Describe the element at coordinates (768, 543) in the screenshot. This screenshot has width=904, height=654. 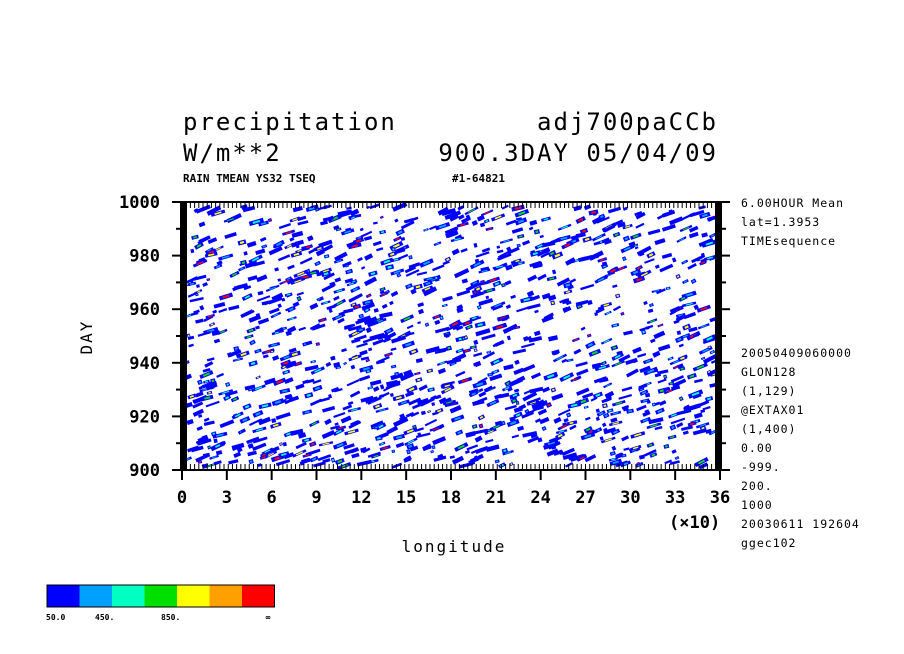
I see `info-line: ggec102` at that location.